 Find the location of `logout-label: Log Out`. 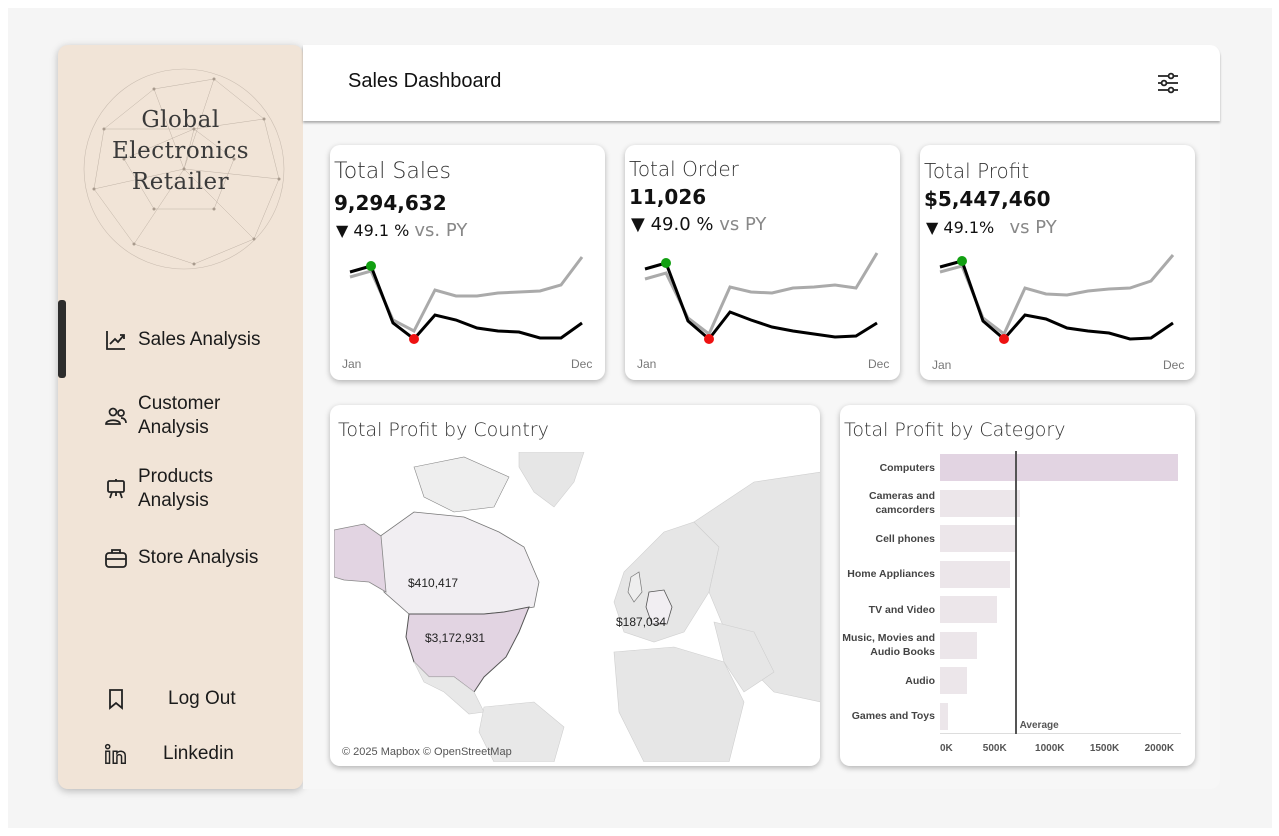

logout-label: Log Out is located at coordinates (202, 698).